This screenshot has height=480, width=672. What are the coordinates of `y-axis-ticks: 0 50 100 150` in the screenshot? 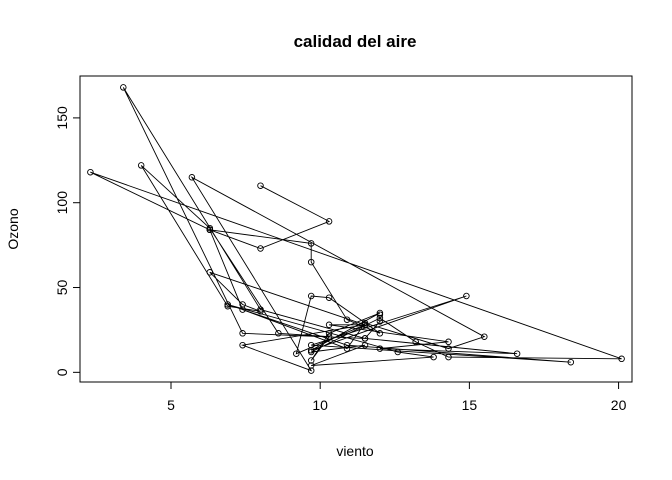 It's located at (67, 241).